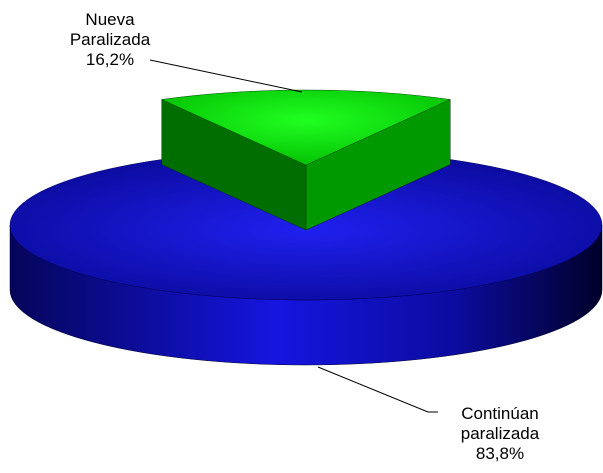 The width and height of the screenshot is (603, 473). I want to click on slice-name: Nueva Paralizada, so click(110, 29).